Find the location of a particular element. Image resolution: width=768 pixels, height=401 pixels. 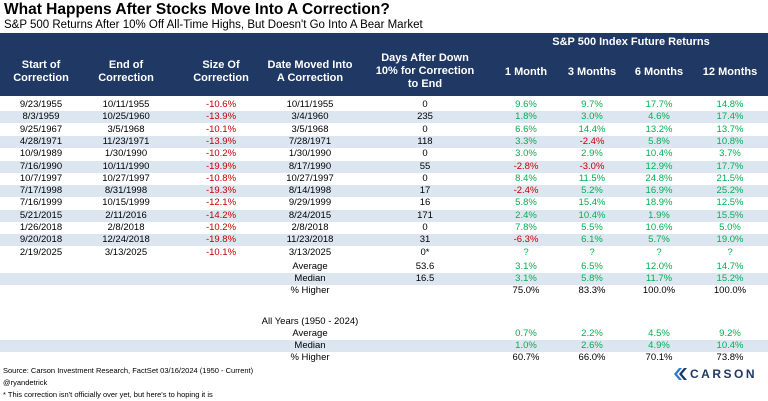

table-cell: 11/23/1971 is located at coordinates (126, 141).